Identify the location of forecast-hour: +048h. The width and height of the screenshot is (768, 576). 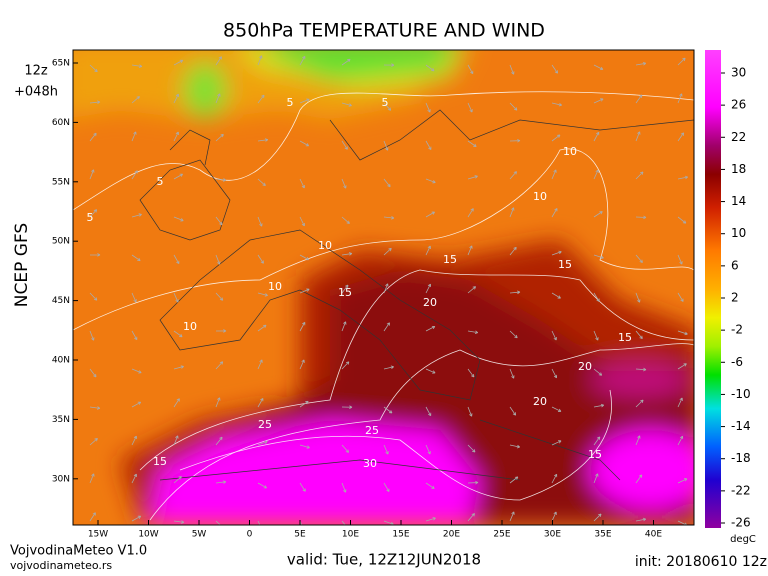
(36, 92).